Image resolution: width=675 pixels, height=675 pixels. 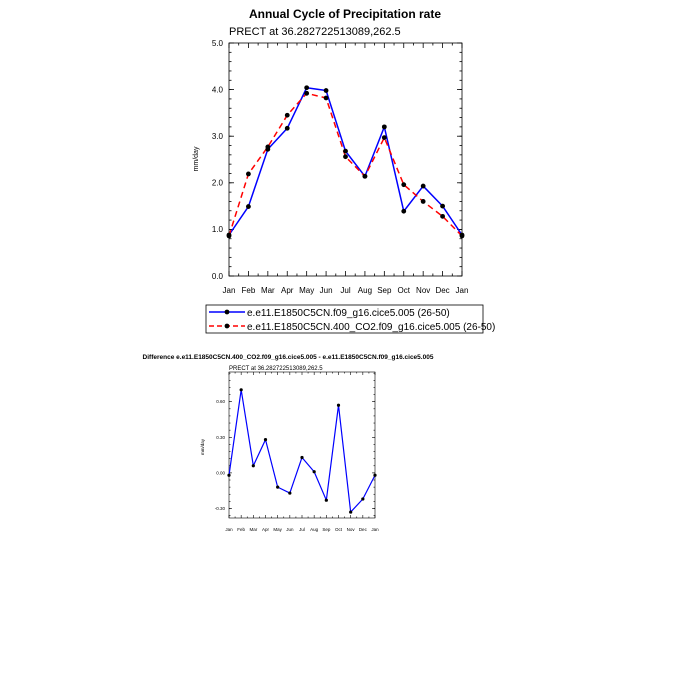 What do you see at coordinates (220, 401) in the screenshot?
I see `diff-ytick-label: 0.60` at bounding box center [220, 401].